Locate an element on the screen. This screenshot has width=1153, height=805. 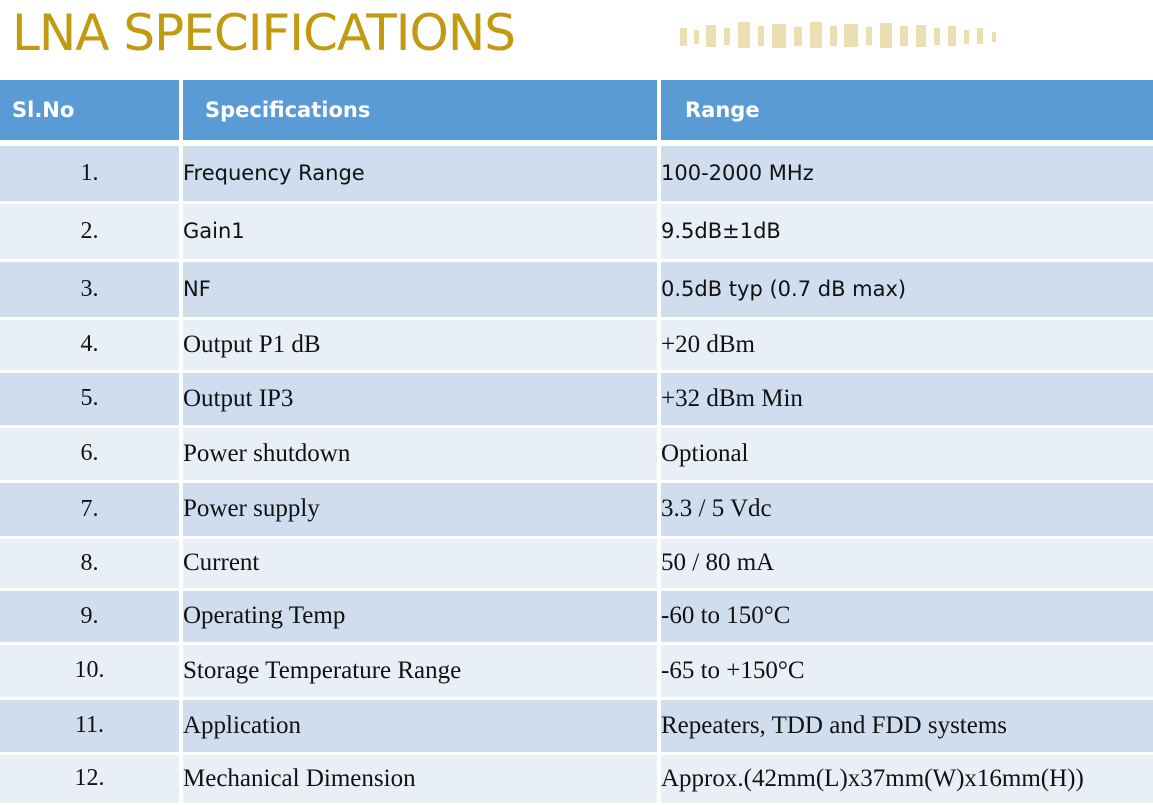
spec-range: 3.3 / 5 Vdc is located at coordinates (906, 509).